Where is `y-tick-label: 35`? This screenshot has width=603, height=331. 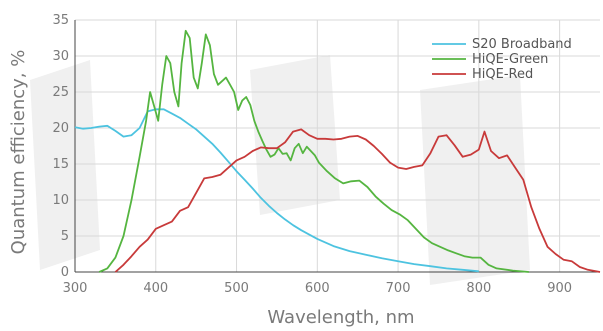 y-tick-label: 35 is located at coordinates (60, 20).